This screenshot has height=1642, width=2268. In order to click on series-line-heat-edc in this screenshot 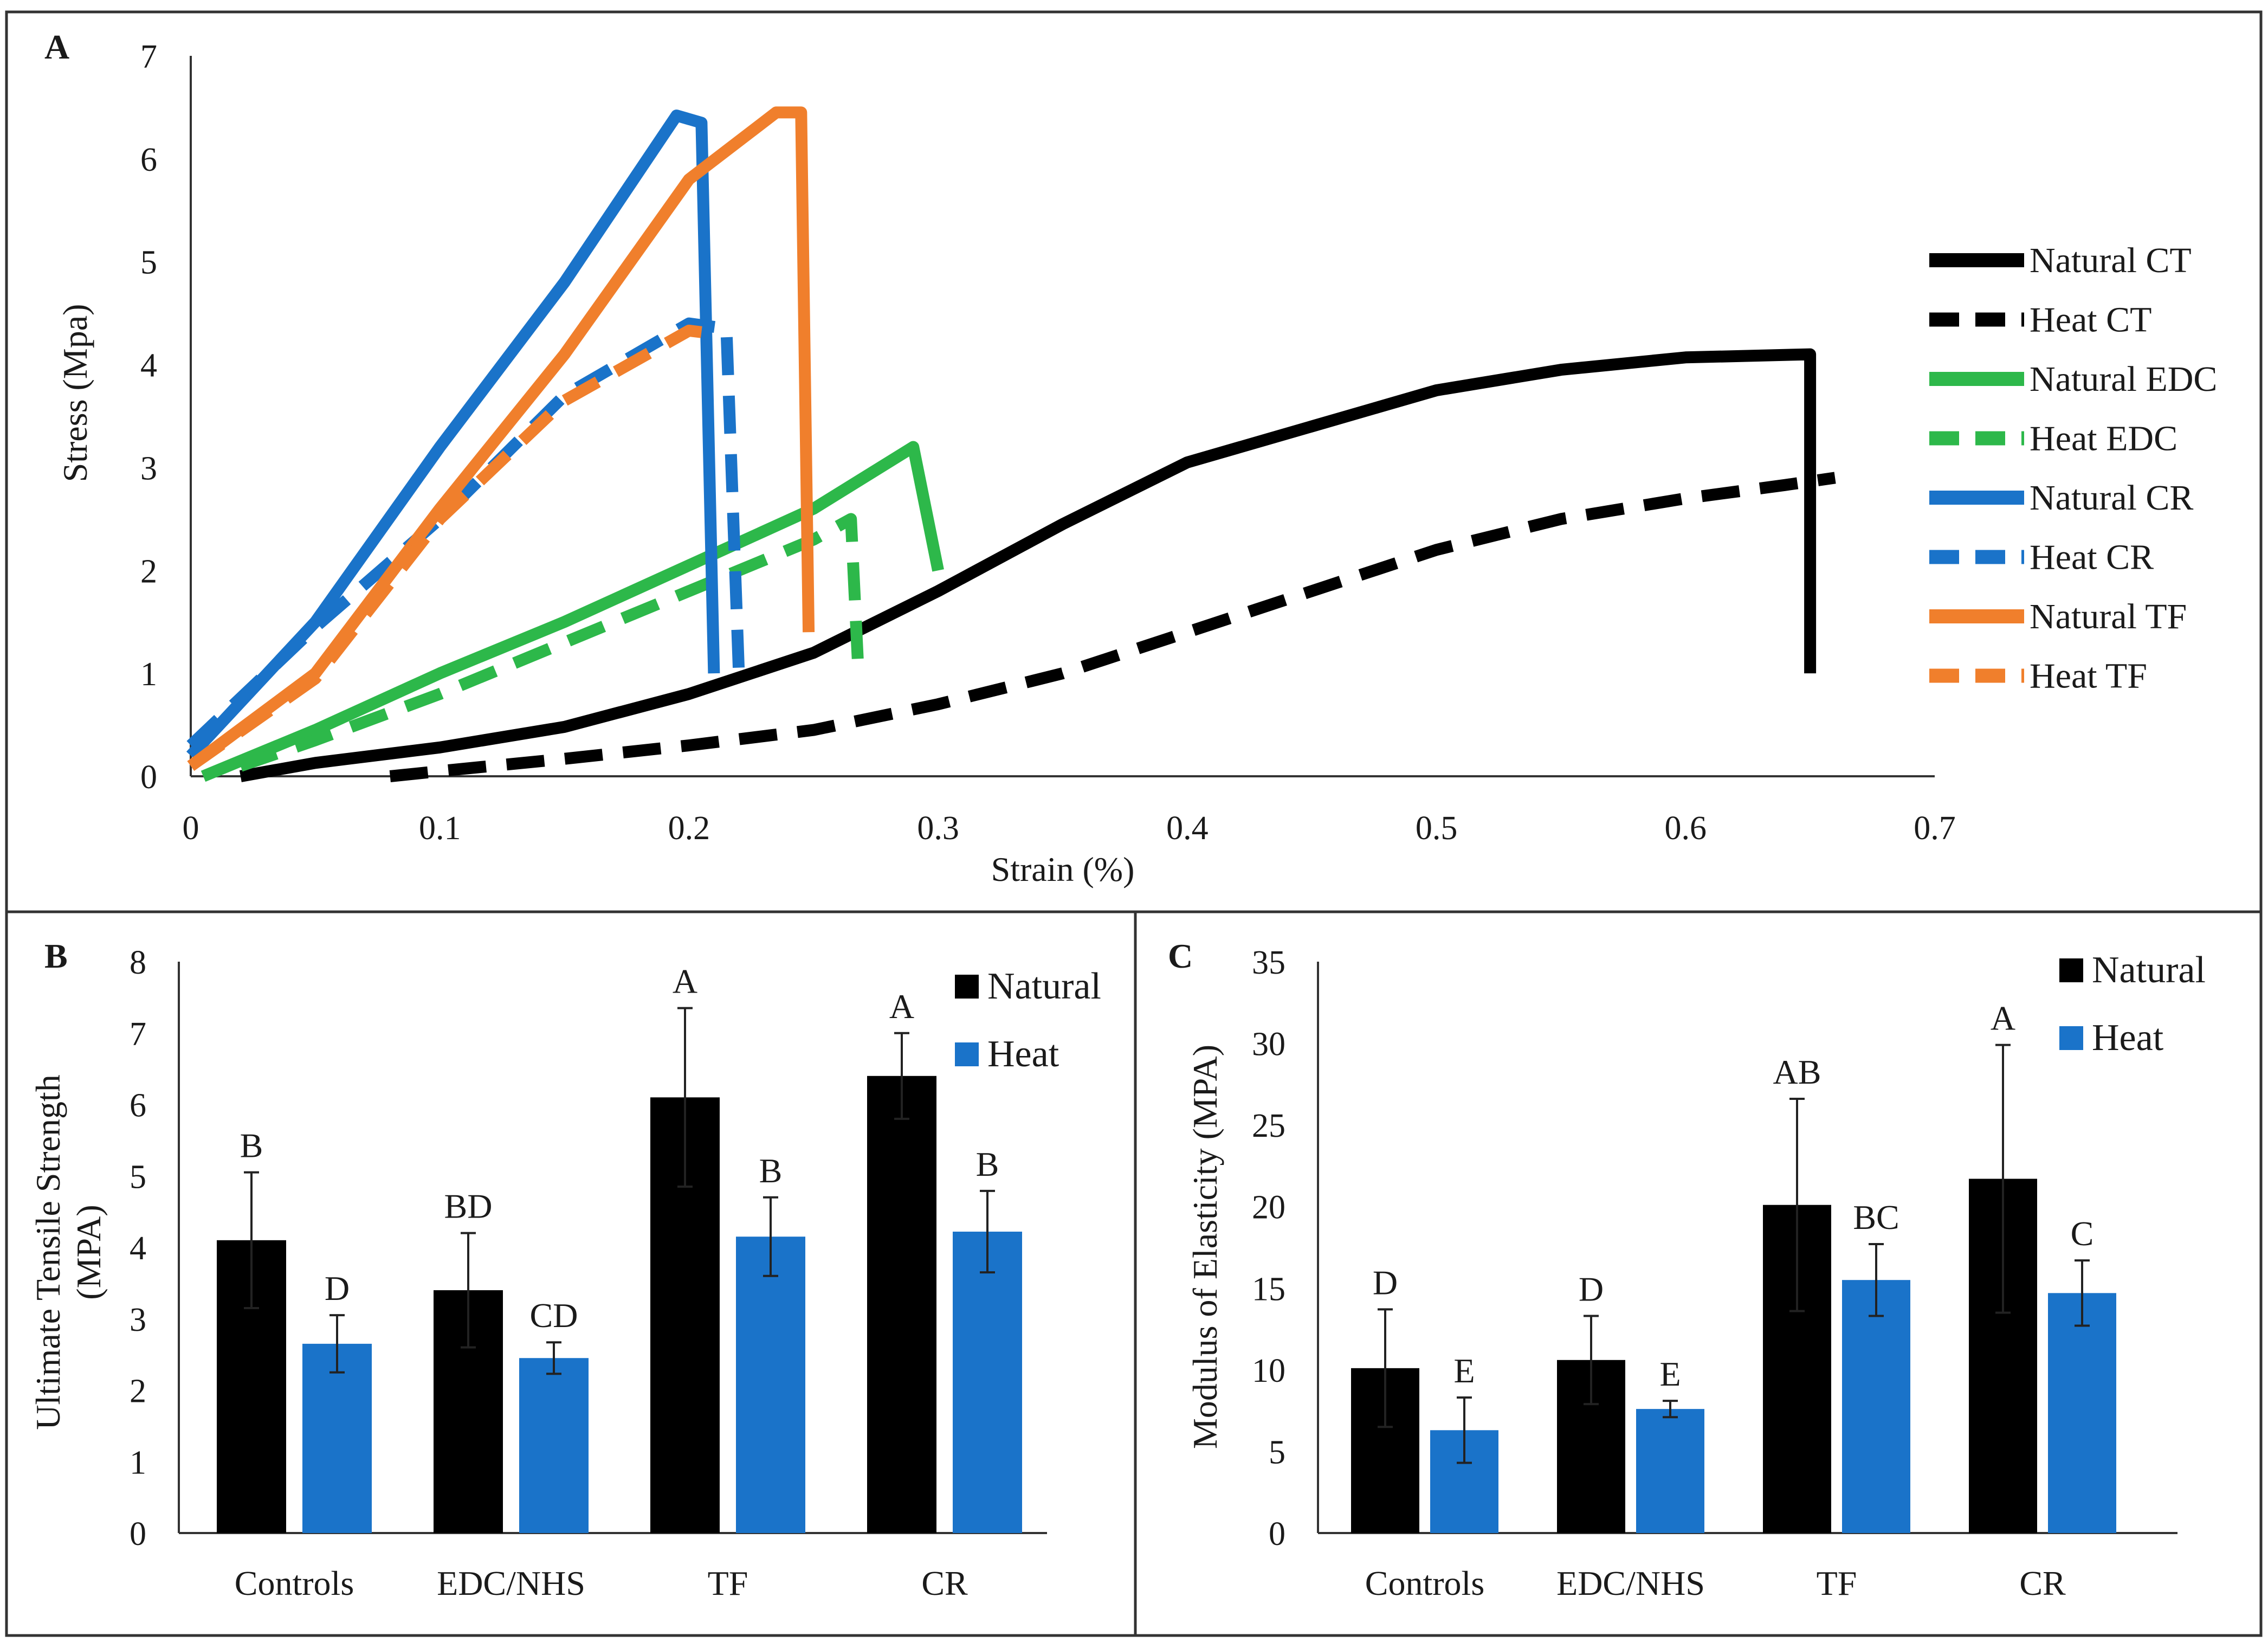, I will do `click(551, 642)`.